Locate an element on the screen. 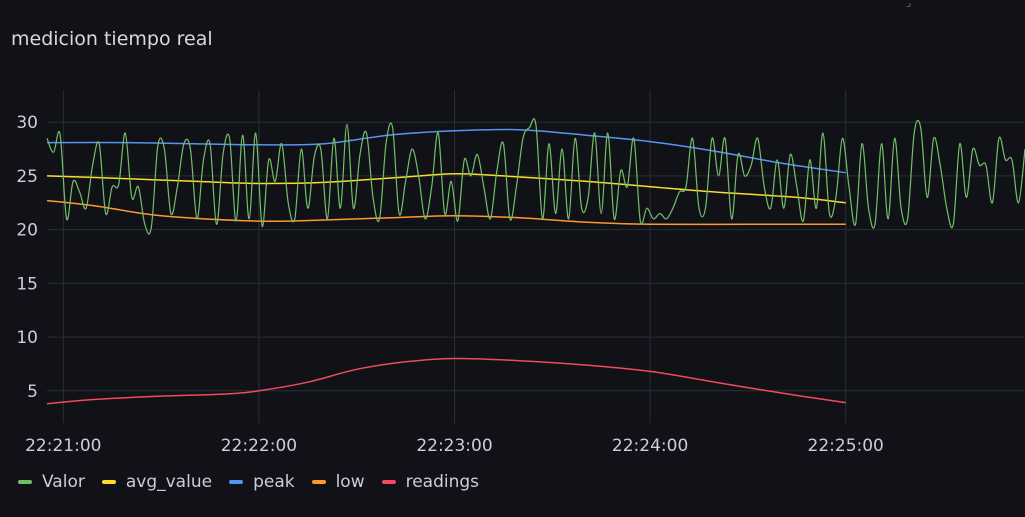 The height and width of the screenshot is (517, 1025). y-tick-label: 25 is located at coordinates (27, 177).